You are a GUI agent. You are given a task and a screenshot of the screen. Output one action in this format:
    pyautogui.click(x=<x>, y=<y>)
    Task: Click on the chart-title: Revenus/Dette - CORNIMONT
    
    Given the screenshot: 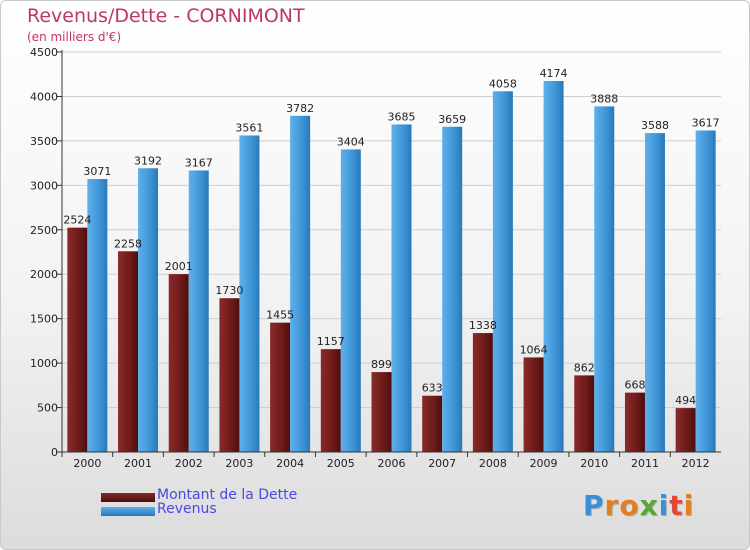 What is the action you would take?
    pyautogui.click(x=166, y=16)
    